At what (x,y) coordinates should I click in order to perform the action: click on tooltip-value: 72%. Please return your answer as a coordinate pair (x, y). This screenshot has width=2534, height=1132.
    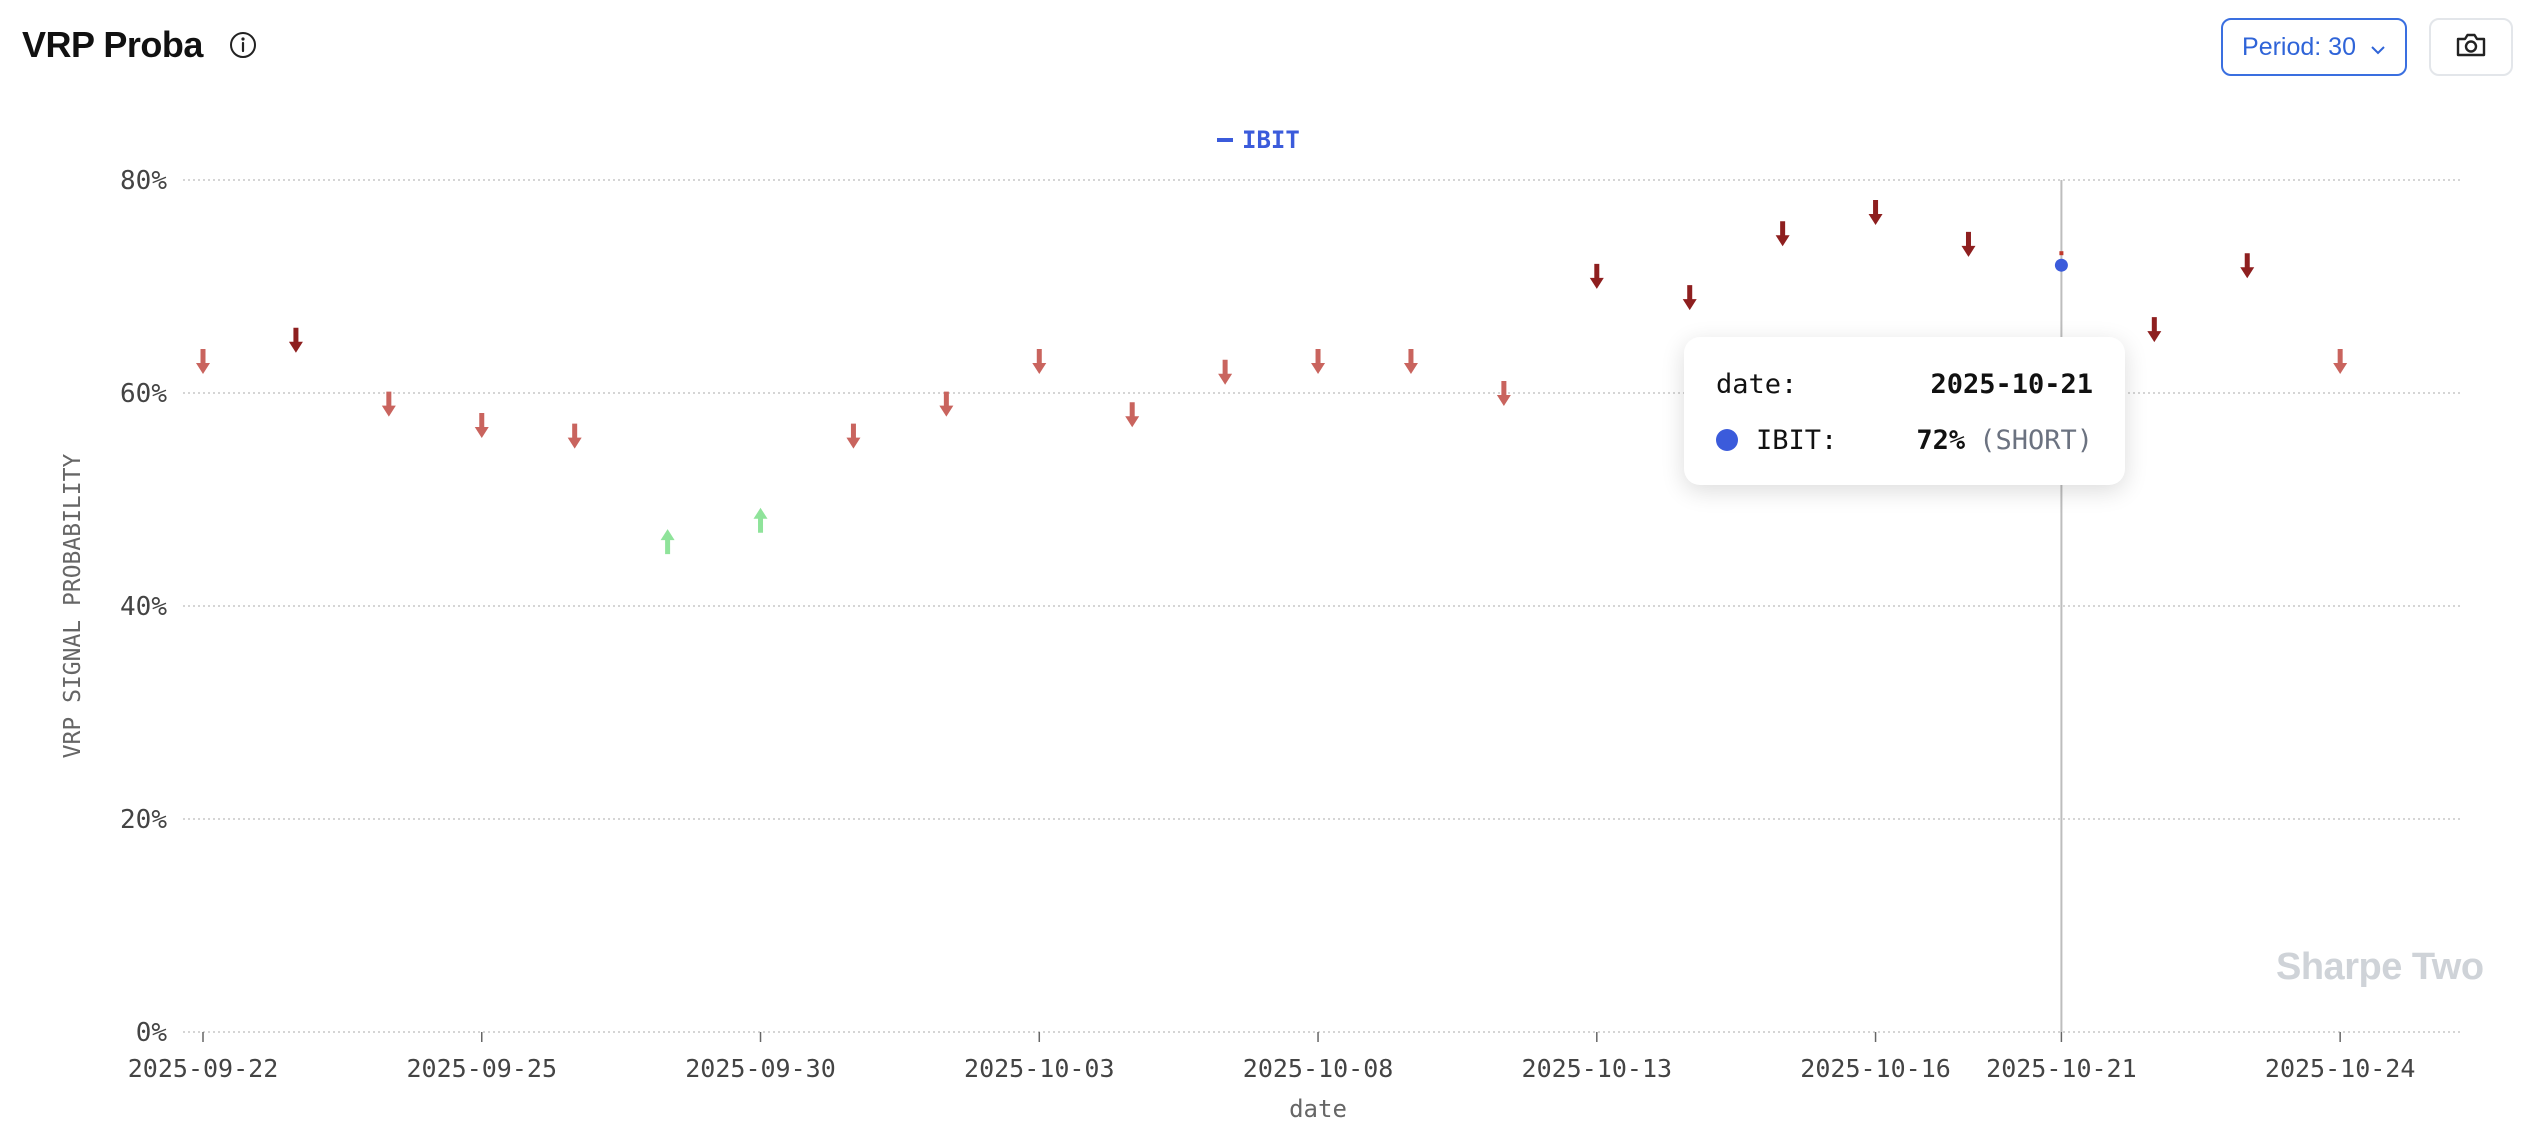
    Looking at the image, I should click on (1941, 440).